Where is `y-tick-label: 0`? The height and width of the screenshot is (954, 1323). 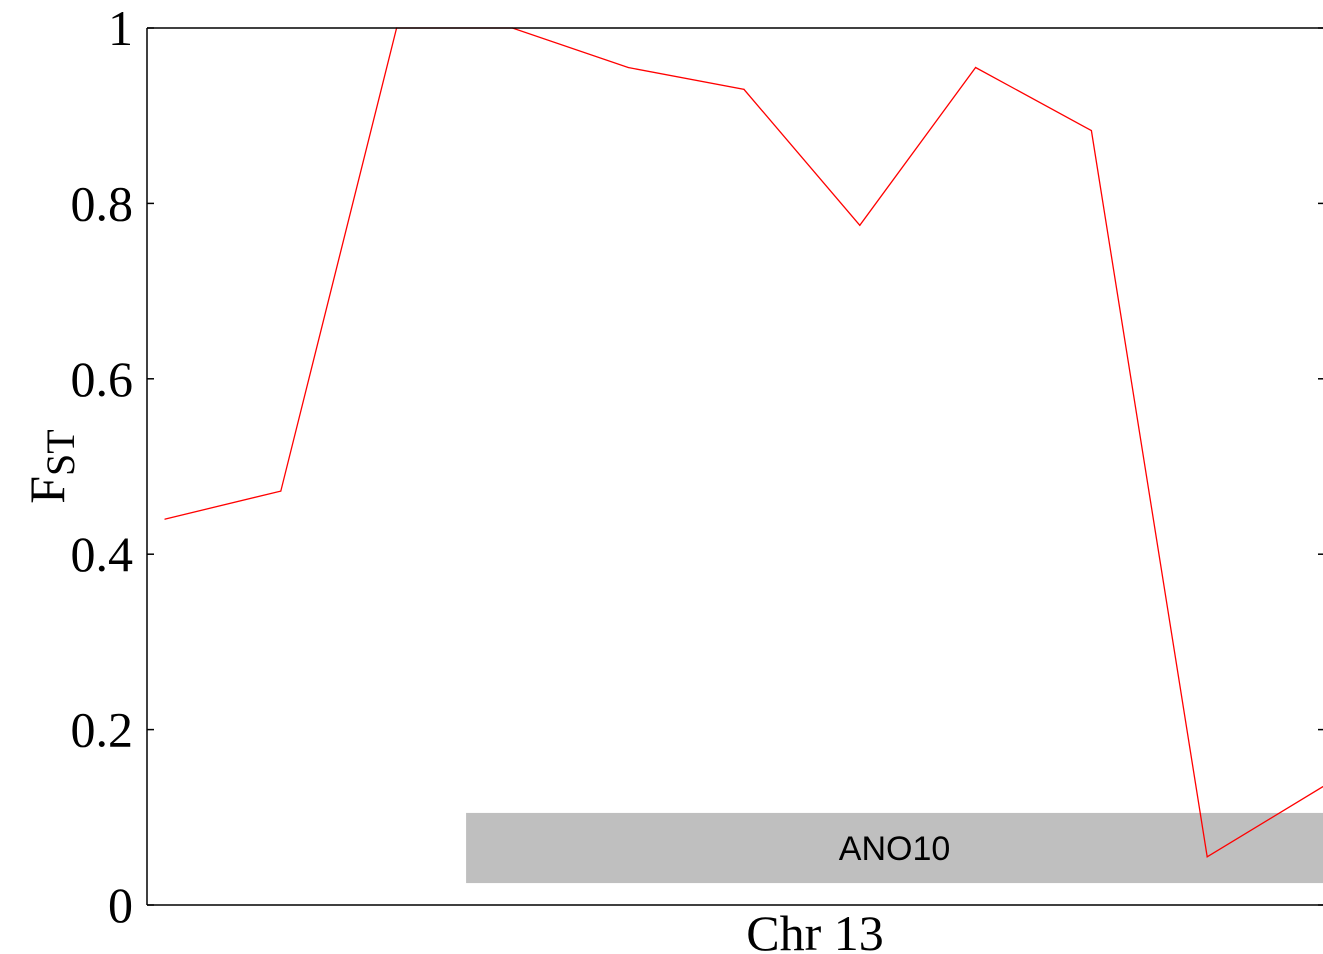 y-tick-label: 0 is located at coordinates (120, 905).